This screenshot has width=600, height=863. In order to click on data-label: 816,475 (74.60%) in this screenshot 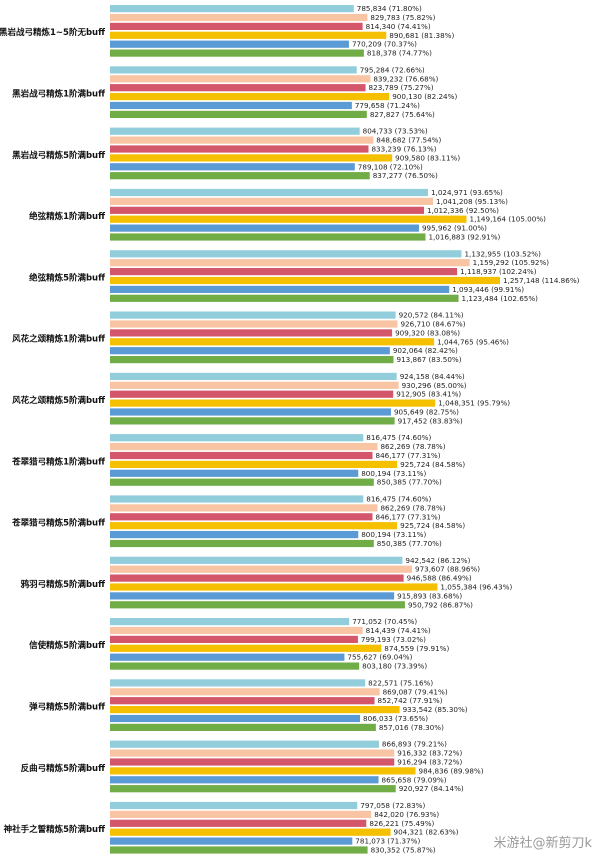, I will do `click(398, 437)`.